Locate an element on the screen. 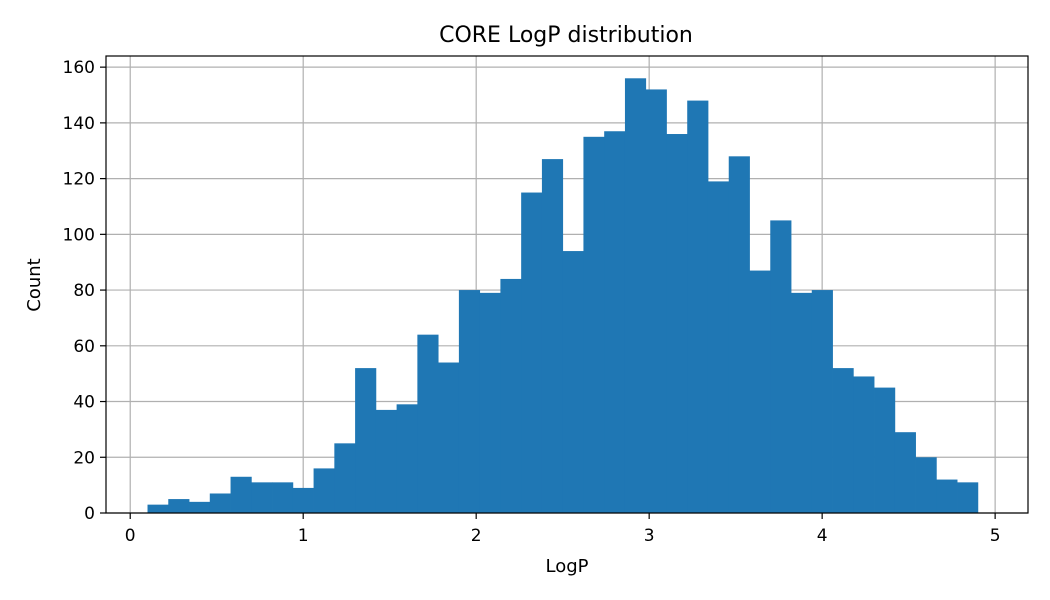 The height and width of the screenshot is (600, 1050). y-tick-label: 140 is located at coordinates (79, 124).